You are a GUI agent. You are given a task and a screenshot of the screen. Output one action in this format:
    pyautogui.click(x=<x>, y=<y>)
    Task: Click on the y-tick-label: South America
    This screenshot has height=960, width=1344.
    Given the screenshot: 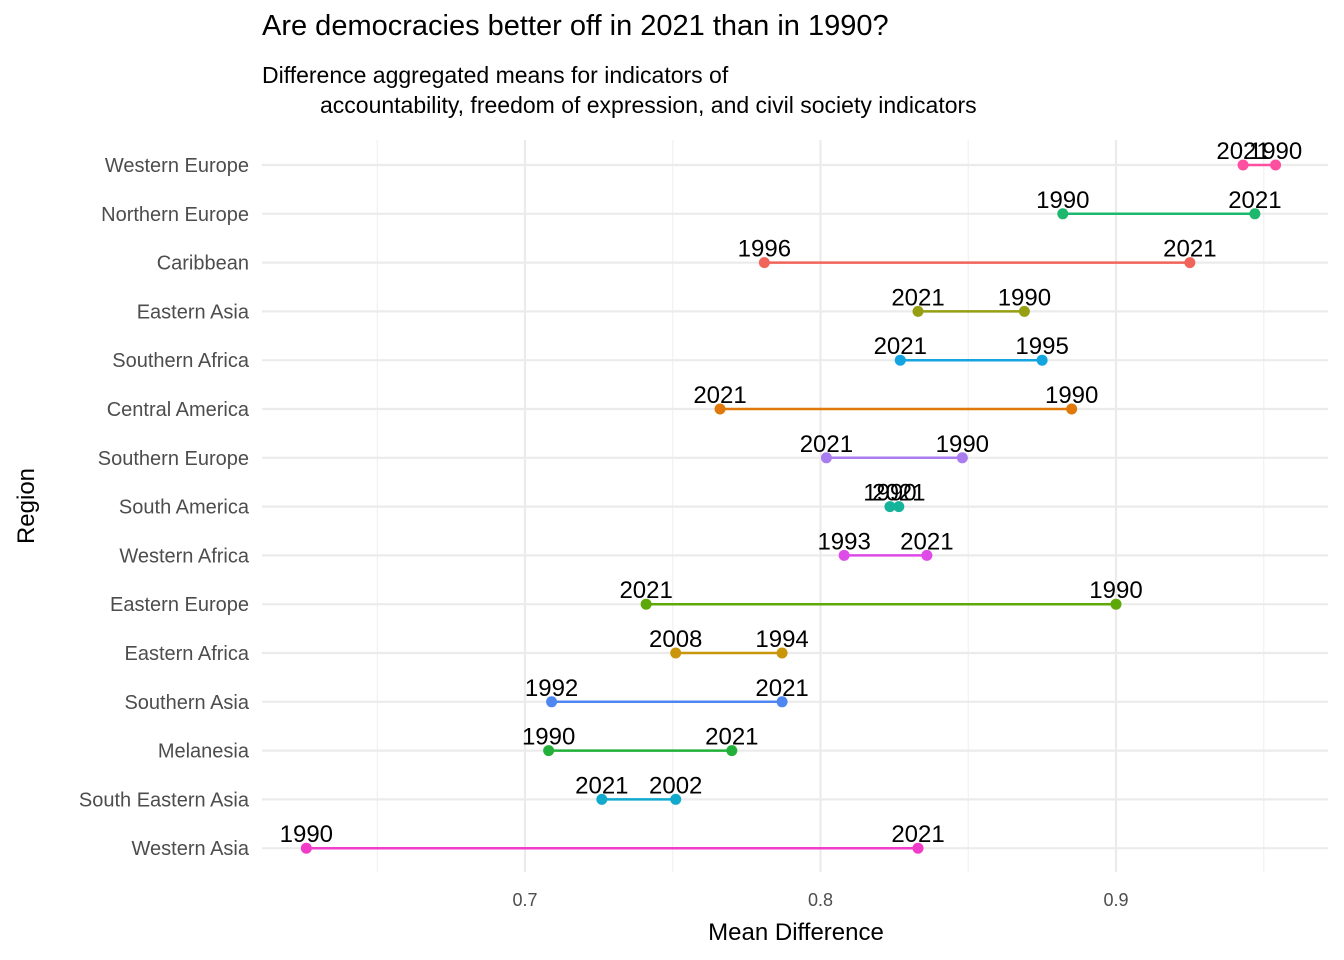 What is the action you would take?
    pyautogui.click(x=184, y=508)
    